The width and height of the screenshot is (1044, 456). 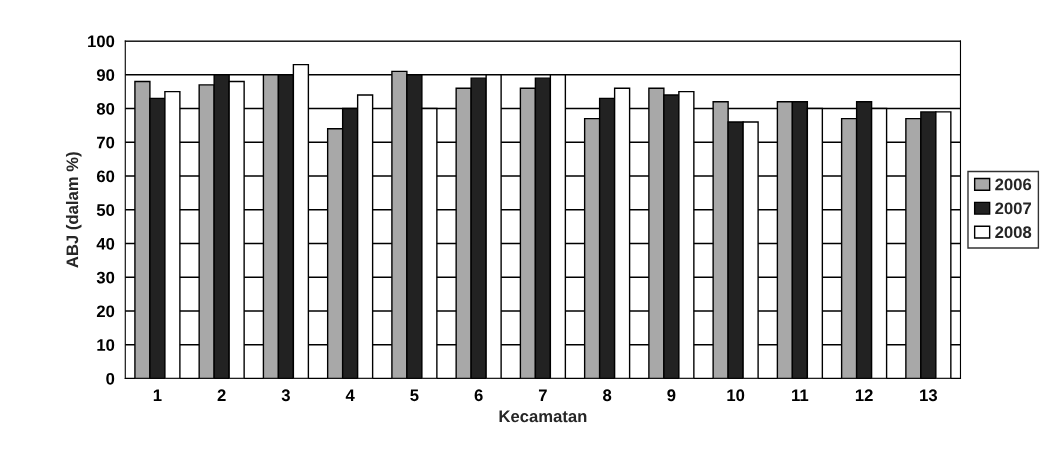 I want to click on x-tick-label: 2, so click(x=221, y=395).